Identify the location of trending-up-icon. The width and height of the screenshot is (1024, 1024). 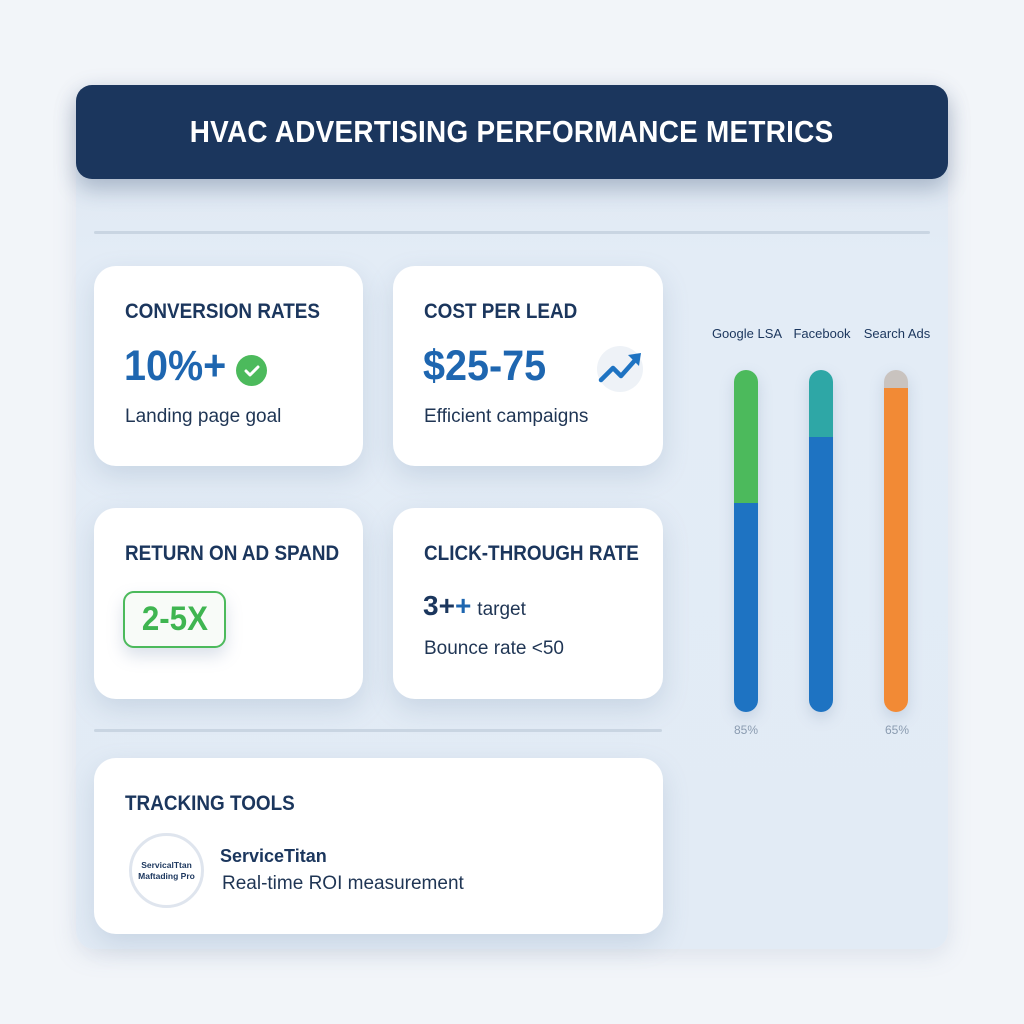
(620, 369).